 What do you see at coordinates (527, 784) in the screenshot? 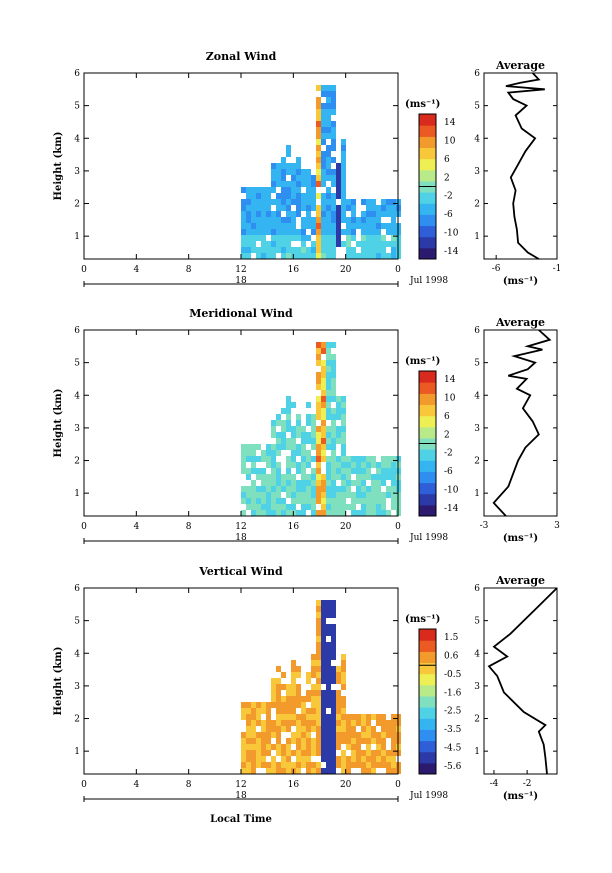
I see `profile-x-tick-label: -2` at bounding box center [527, 784].